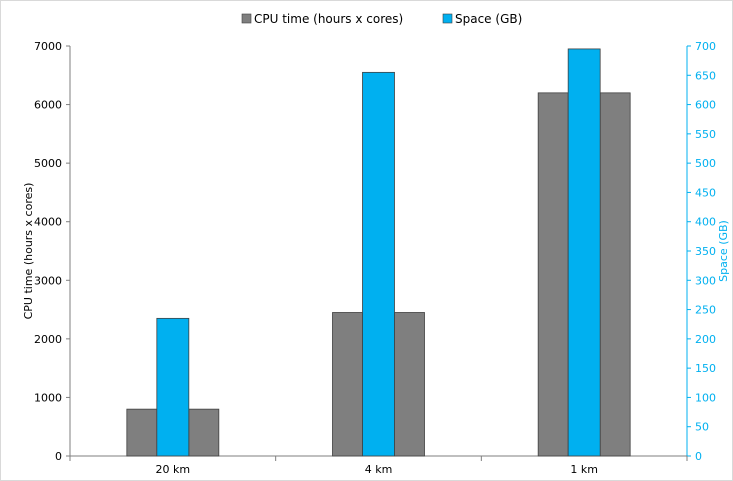  Describe the element at coordinates (705, 222) in the screenshot. I see `y2-tick-label: 400` at that location.